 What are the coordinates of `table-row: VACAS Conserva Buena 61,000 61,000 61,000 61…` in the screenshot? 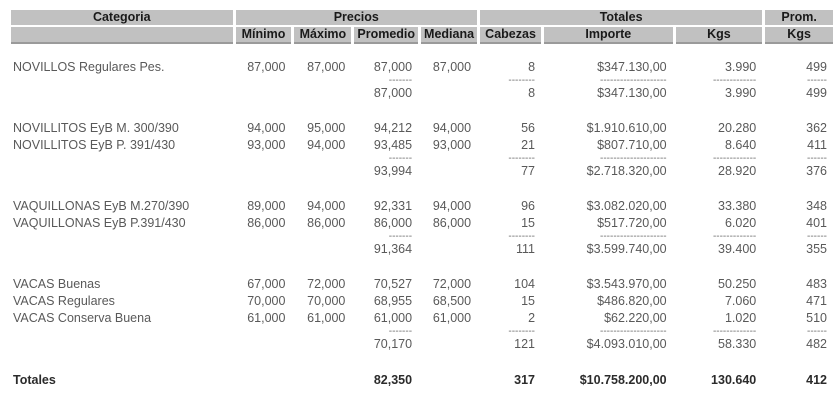 It's located at (422, 318).